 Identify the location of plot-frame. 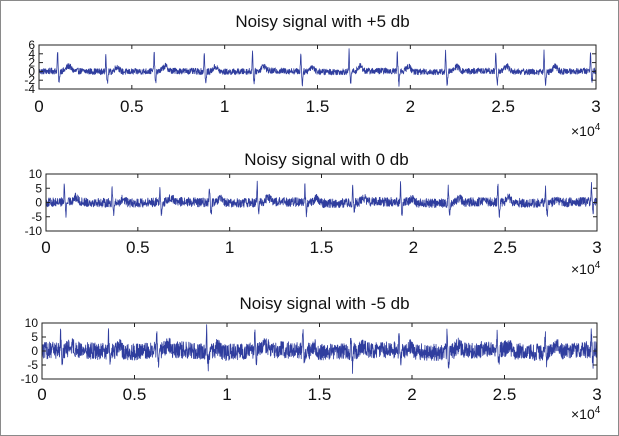
(317, 67).